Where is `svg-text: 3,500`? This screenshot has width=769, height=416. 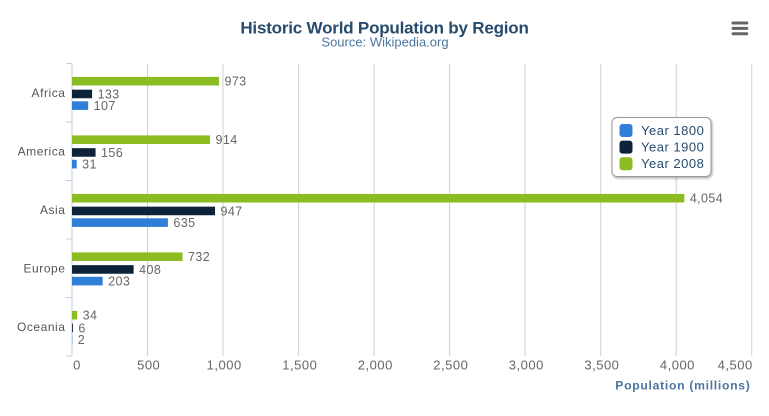 svg-text: 3,500 is located at coordinates (601, 365).